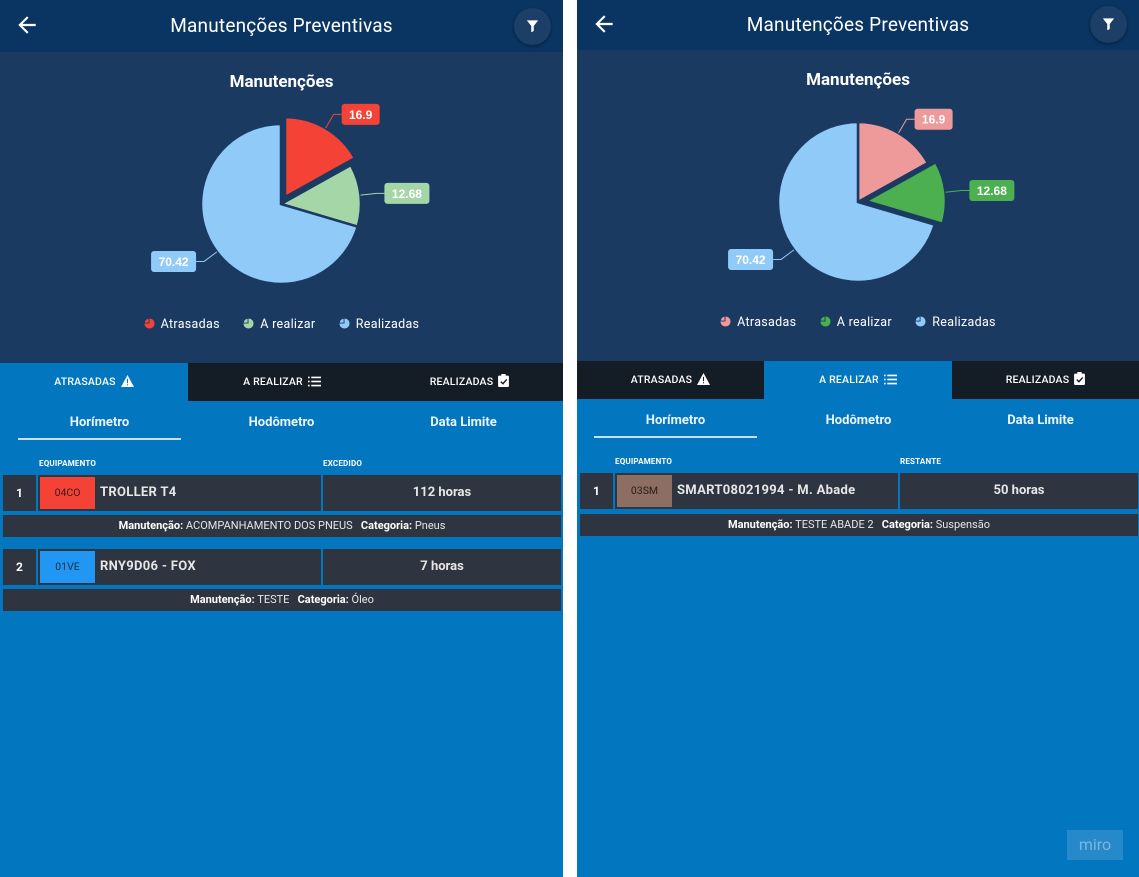 This screenshot has height=877, width=1139. I want to click on exceeded-value: 7 horas, so click(442, 567).